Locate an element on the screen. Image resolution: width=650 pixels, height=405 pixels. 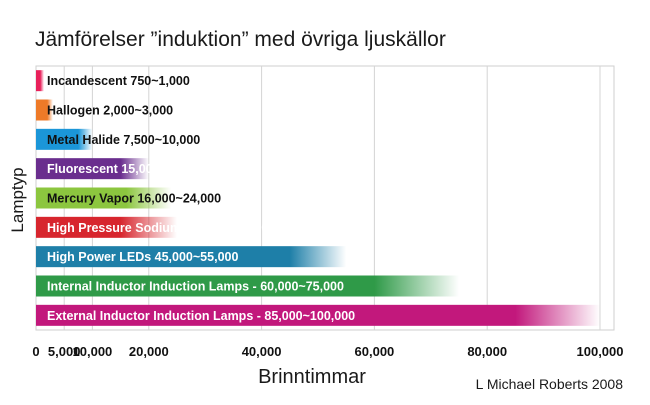
y-axis-label: Lamptyp is located at coordinates (17, 199).